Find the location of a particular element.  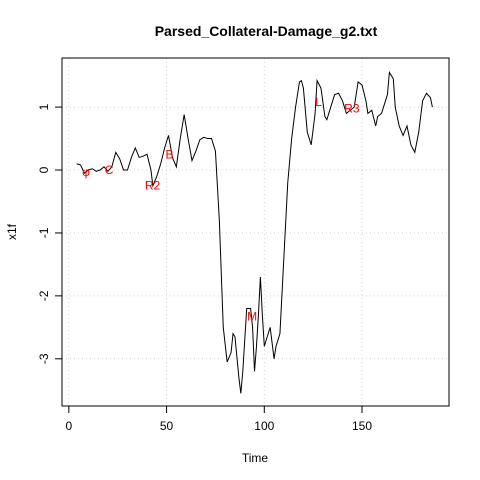

y-tick-label: -3 is located at coordinates (44, 358).